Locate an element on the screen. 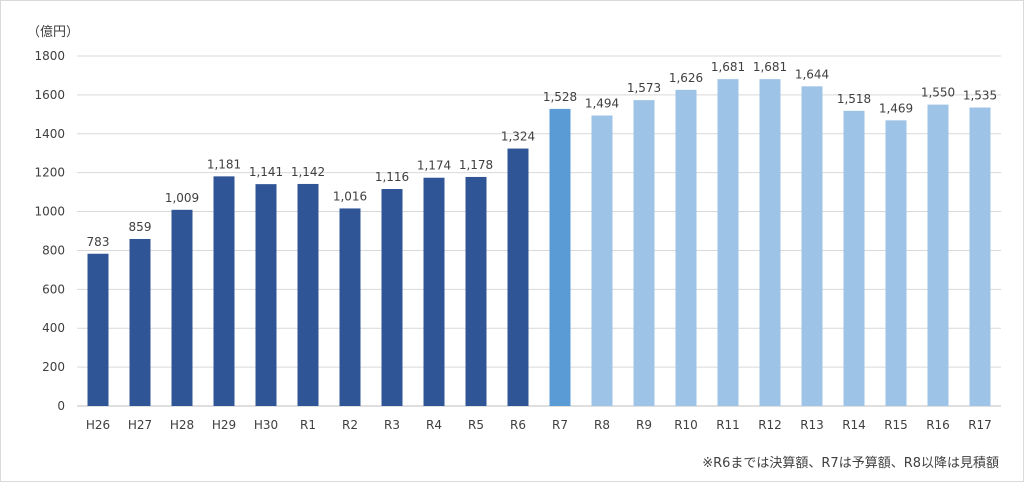  y-tick-label: 0 is located at coordinates (61, 406).